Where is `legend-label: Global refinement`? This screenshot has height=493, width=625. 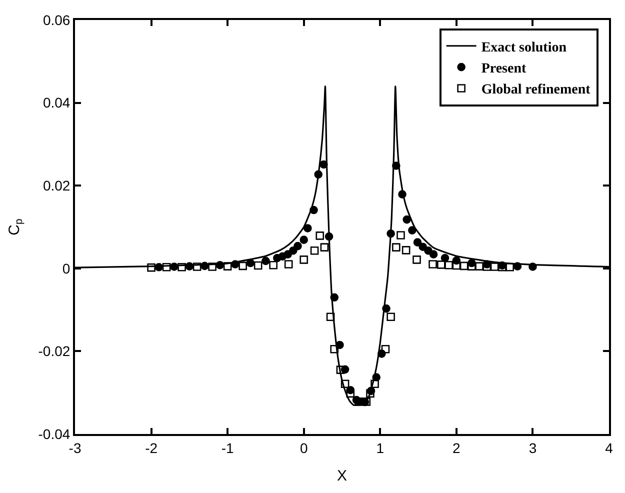 legend-label: Global refinement is located at coordinates (536, 90).